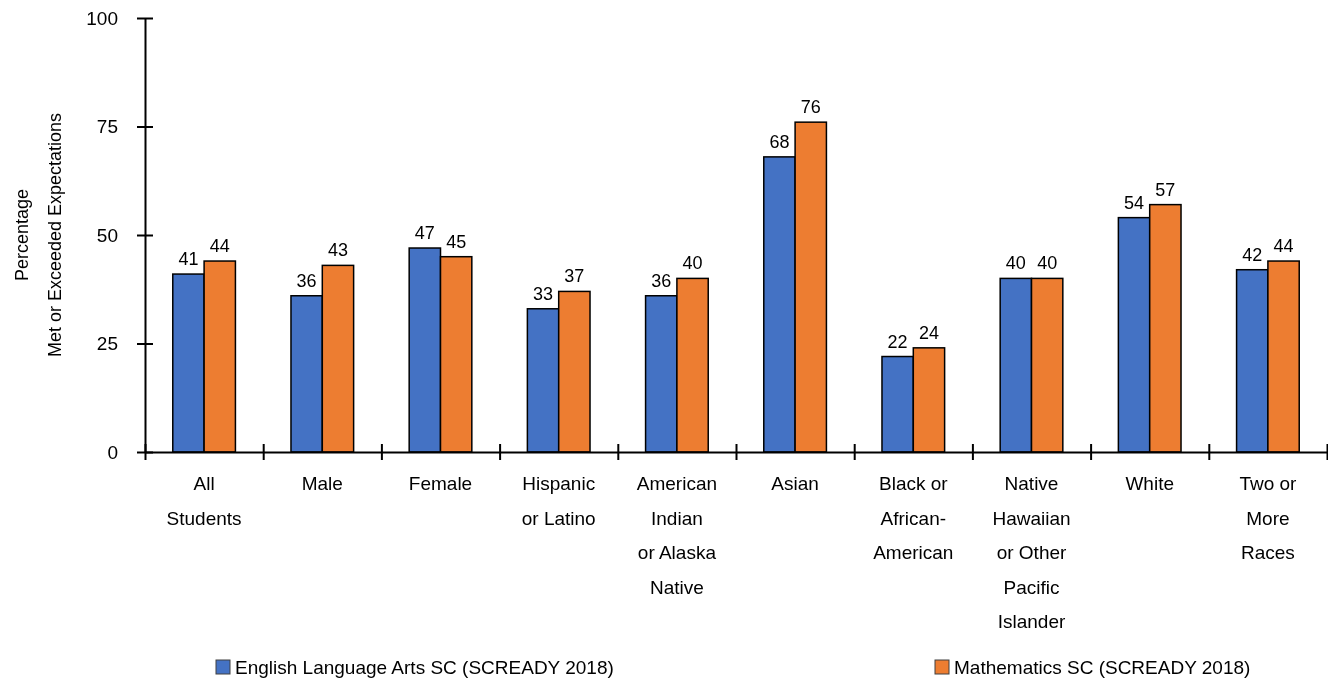  Describe the element at coordinates (574, 276) in the screenshot. I see `data-label: 37` at that location.